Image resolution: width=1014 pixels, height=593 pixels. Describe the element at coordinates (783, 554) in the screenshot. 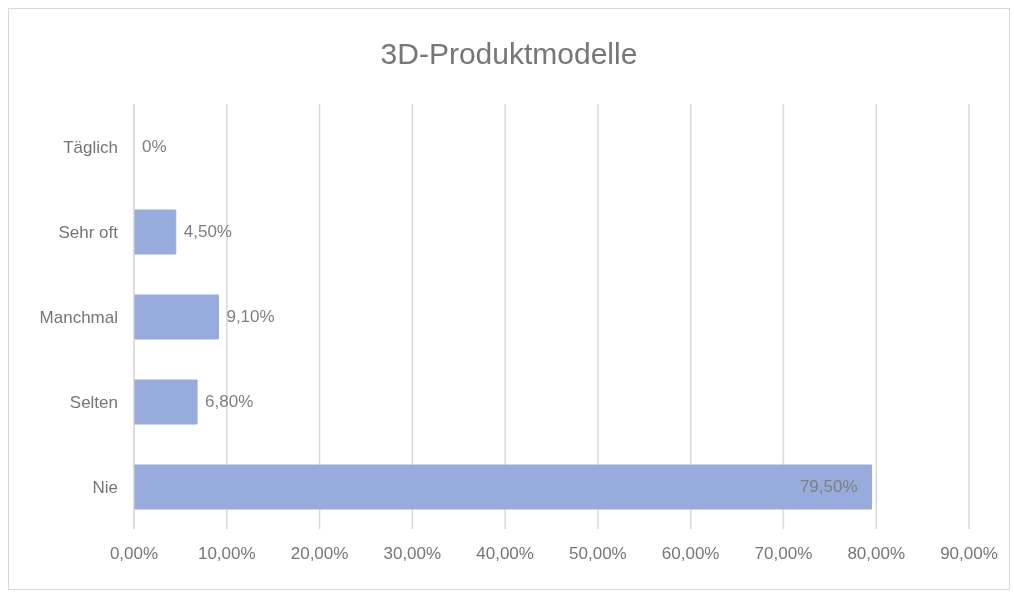

I see `x-tick-label: 70,00%` at that location.